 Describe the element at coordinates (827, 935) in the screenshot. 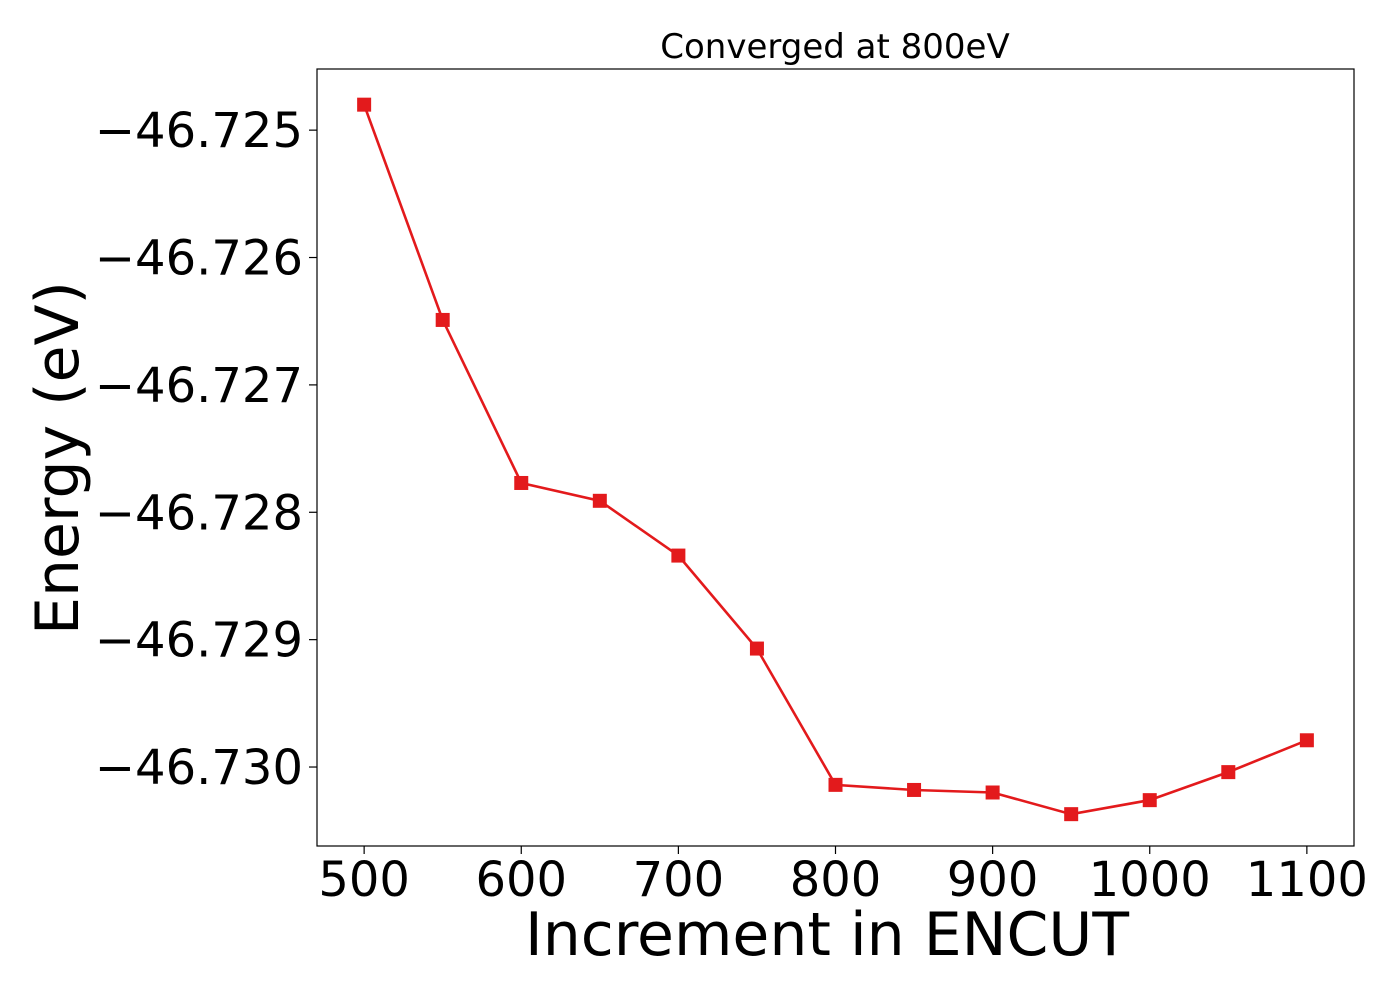

I see `x-axis-label: Increment in ENCUT` at that location.